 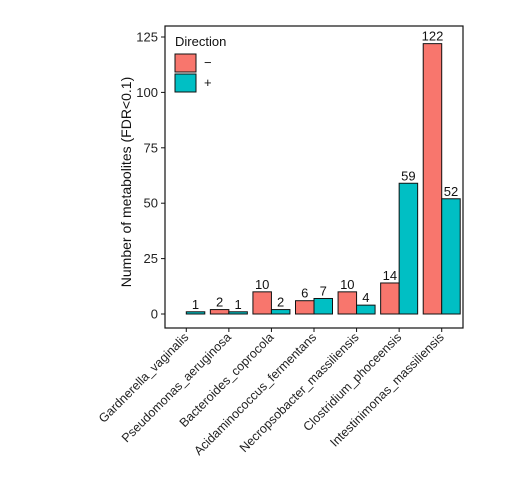 What do you see at coordinates (323, 290) in the screenshot?
I see `data-label-plus-3: 7` at bounding box center [323, 290].